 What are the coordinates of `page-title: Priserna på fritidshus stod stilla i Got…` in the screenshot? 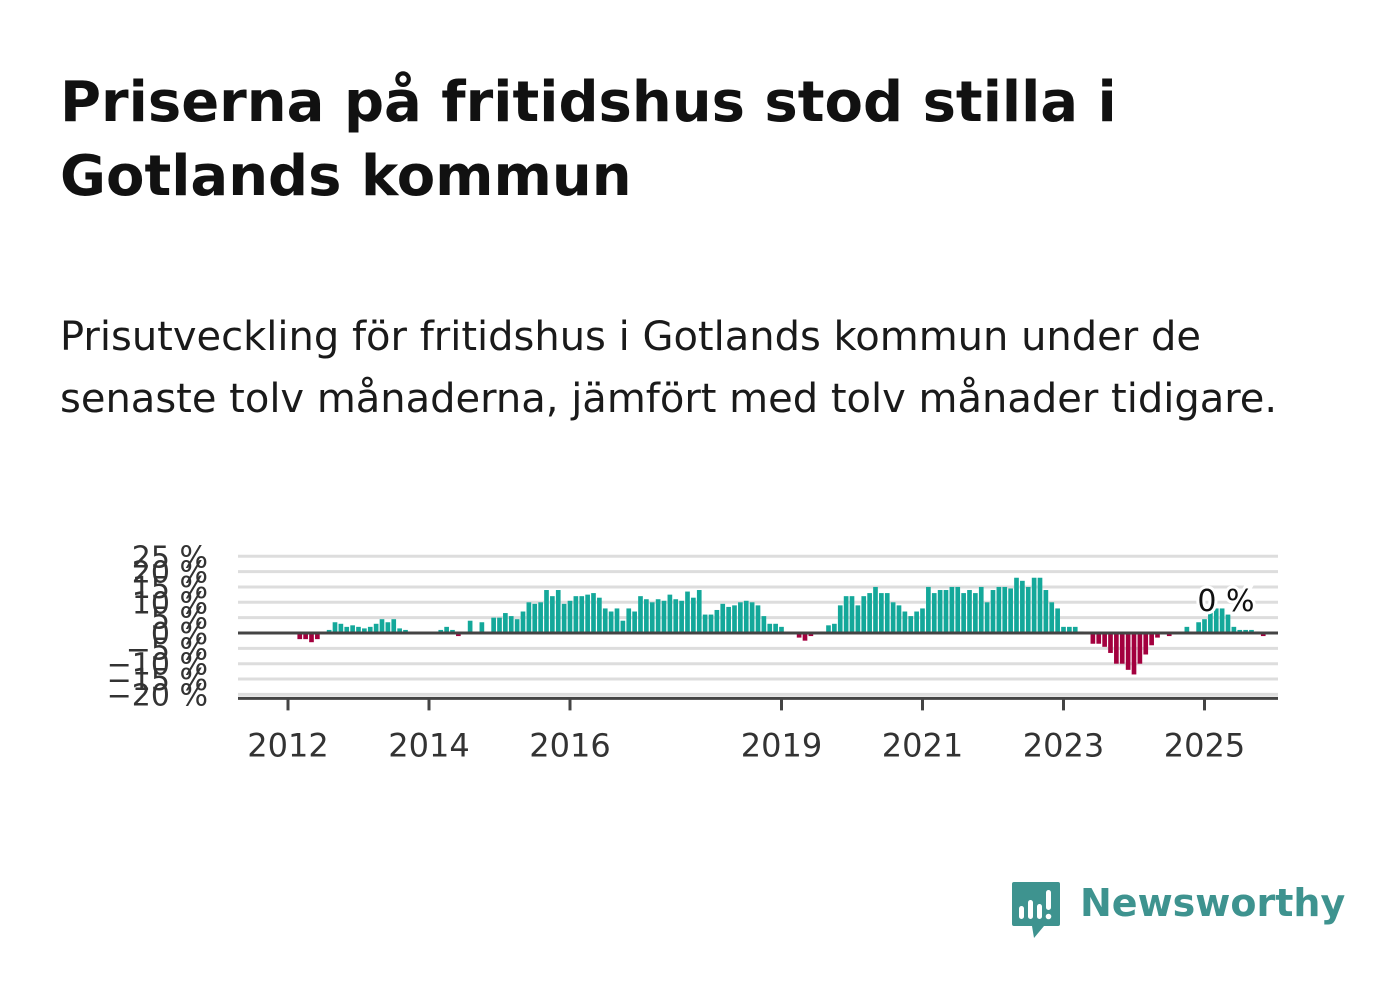 It's located at (588, 139).